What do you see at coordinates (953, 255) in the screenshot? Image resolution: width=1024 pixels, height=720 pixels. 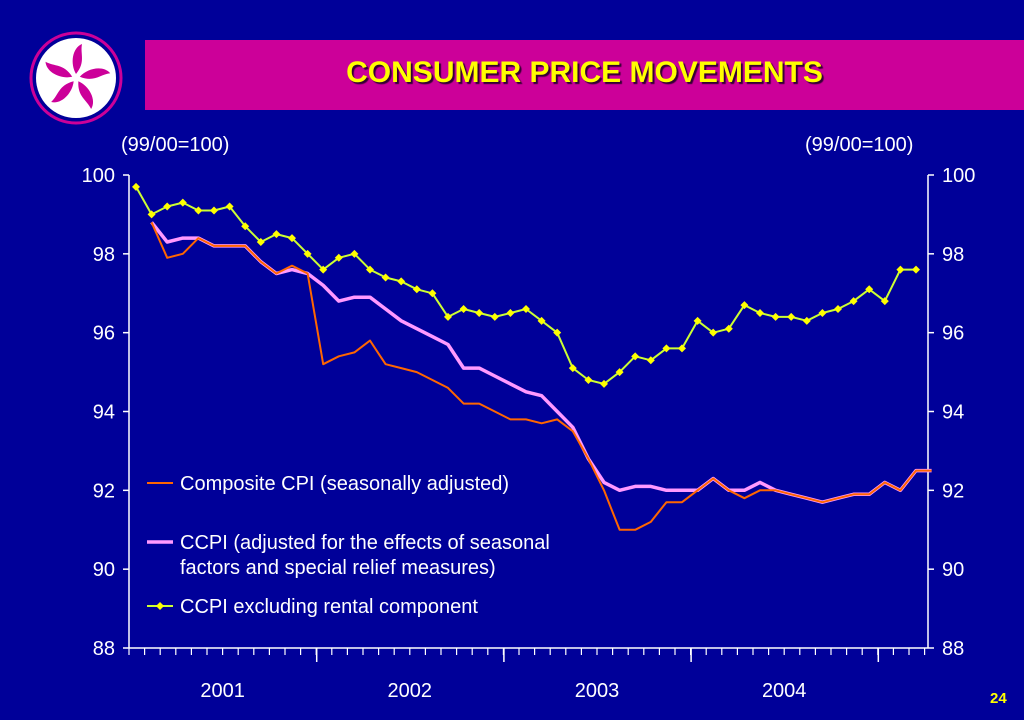 I see `y-tick-label-right: 98` at bounding box center [953, 255].